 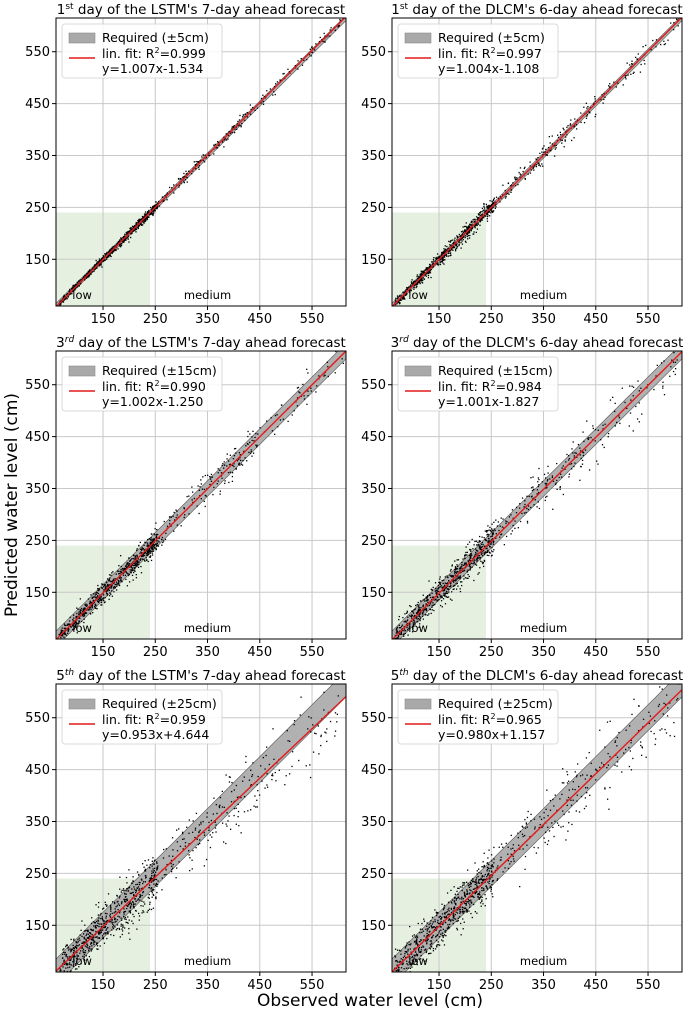 What do you see at coordinates (152, 401) in the screenshot?
I see `legend-equation-label: y=1.002x-1.250` at bounding box center [152, 401].